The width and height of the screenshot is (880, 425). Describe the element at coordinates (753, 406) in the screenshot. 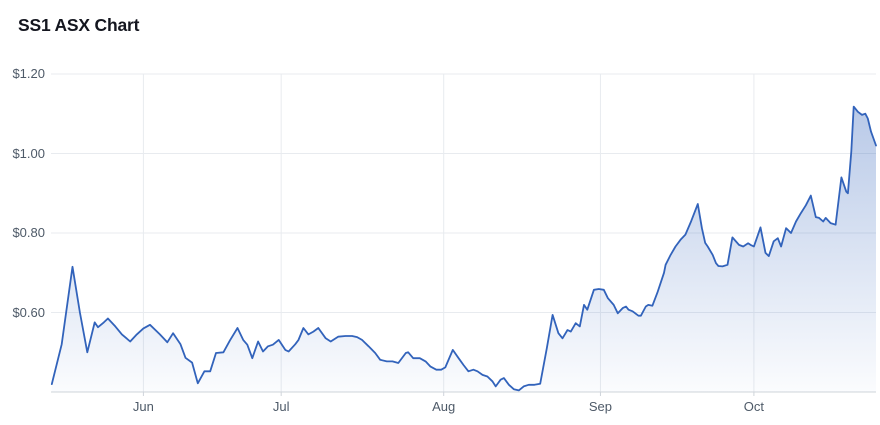

I see `x-tick-label: Oct` at that location.